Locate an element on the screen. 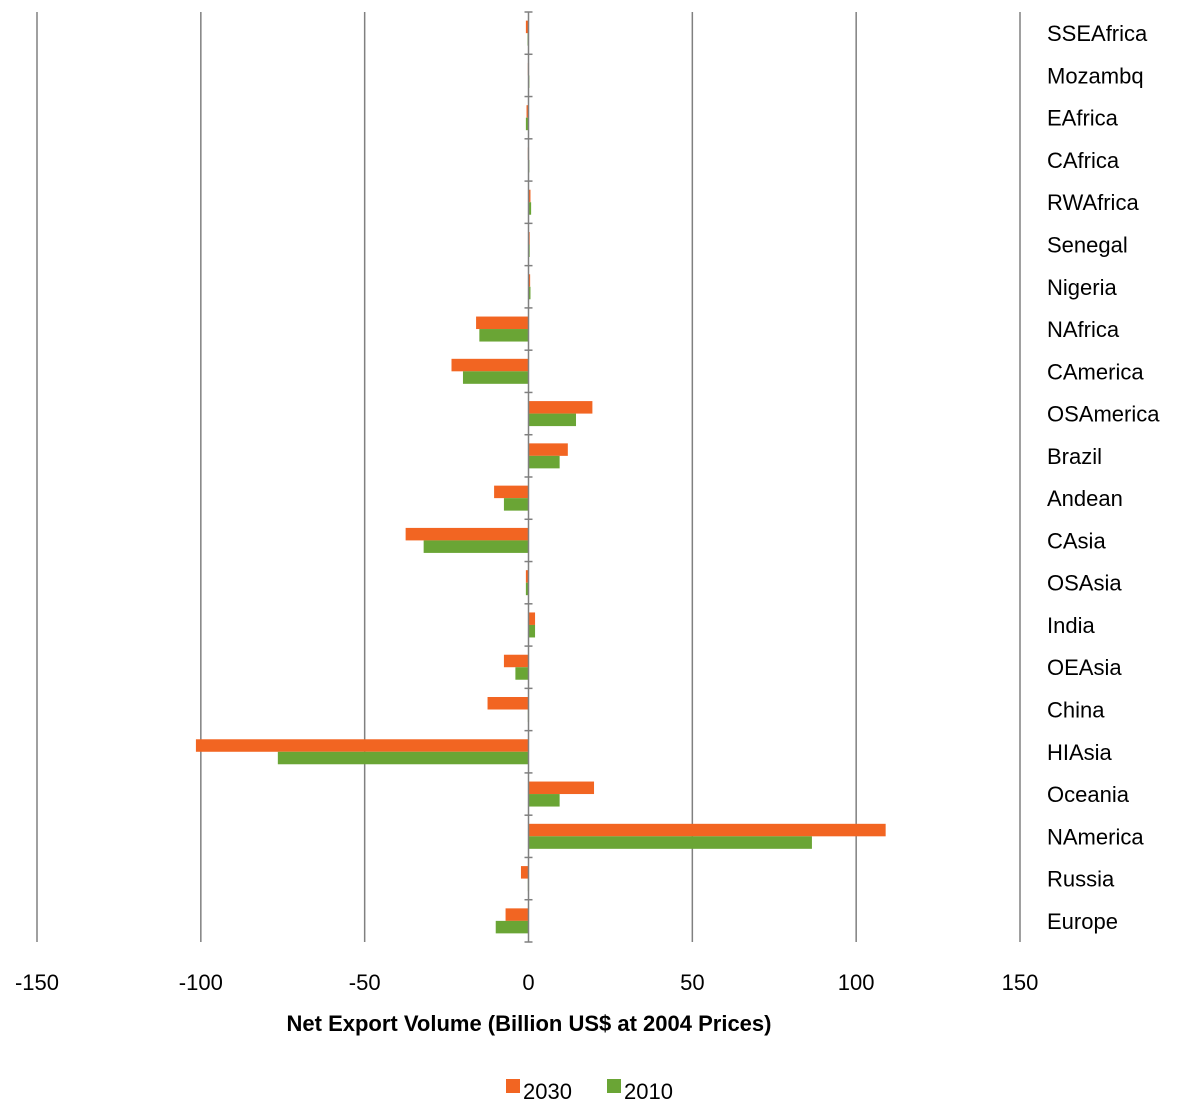 Image resolution: width=1197 pixels, height=1102 pixels. bar-2030-osasia is located at coordinates (527, 576).